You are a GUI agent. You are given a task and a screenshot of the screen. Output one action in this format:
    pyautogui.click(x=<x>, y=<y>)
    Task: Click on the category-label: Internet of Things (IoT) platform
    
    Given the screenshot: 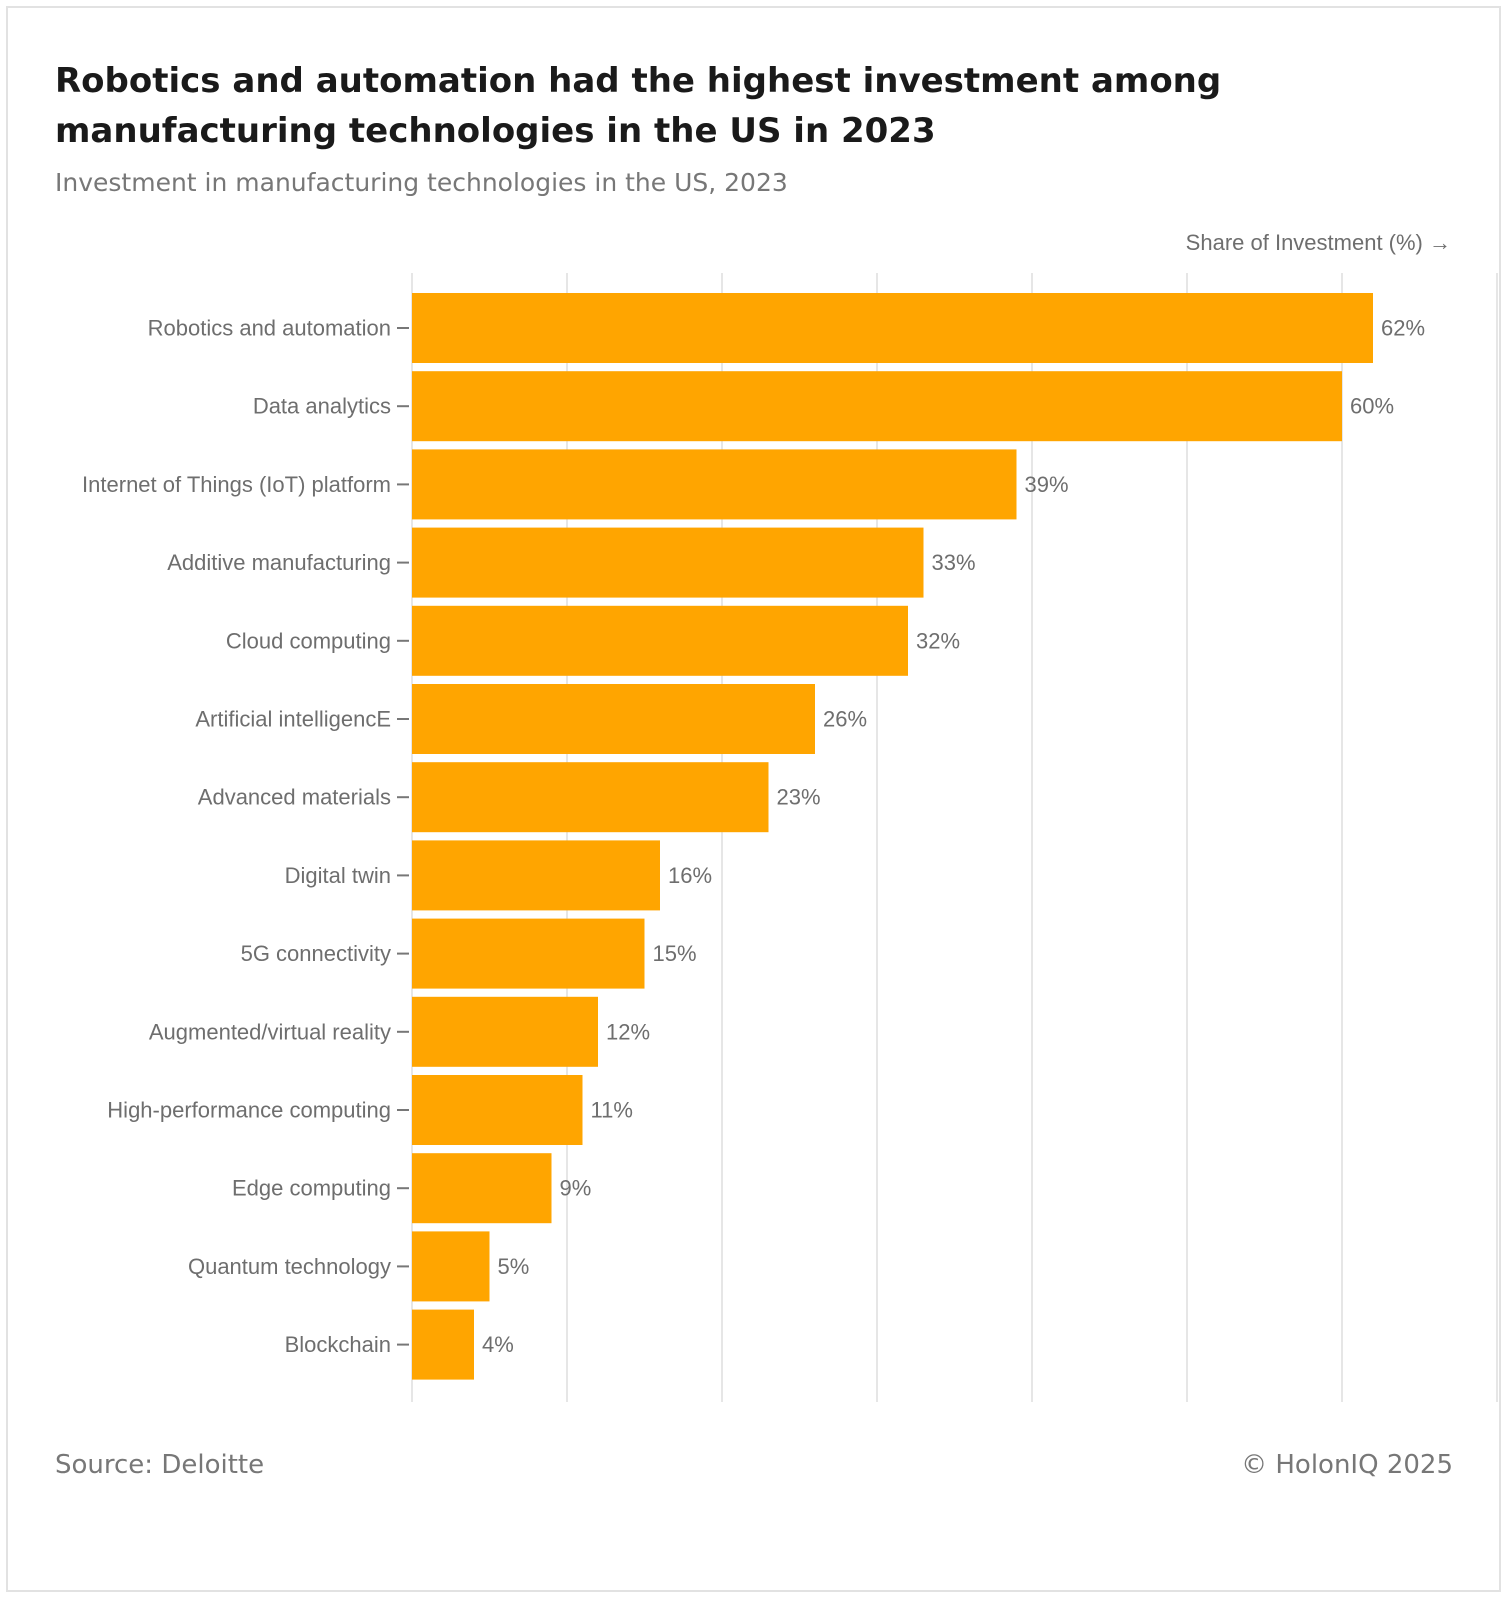 What is the action you would take?
    pyautogui.click(x=236, y=484)
    